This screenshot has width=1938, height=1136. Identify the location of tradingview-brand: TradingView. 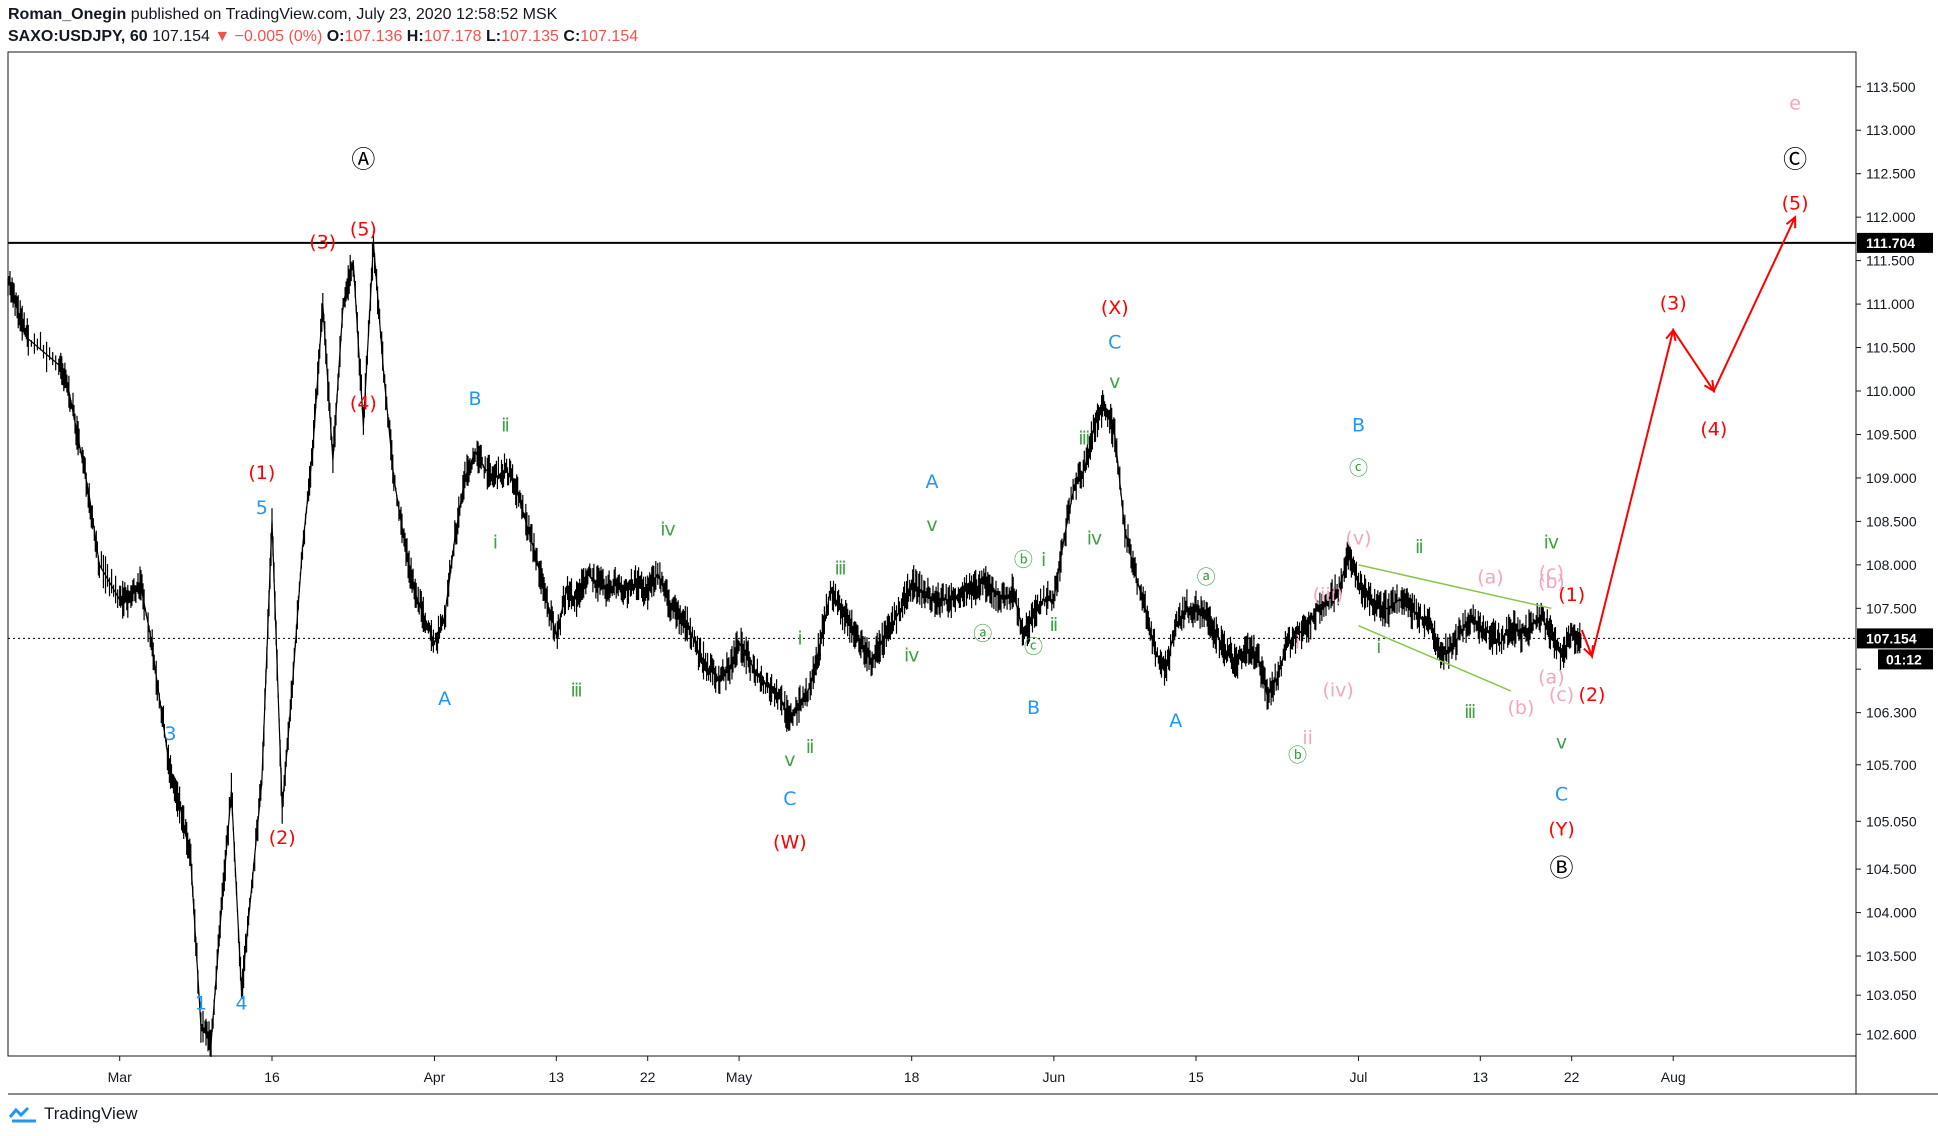
(73, 1114).